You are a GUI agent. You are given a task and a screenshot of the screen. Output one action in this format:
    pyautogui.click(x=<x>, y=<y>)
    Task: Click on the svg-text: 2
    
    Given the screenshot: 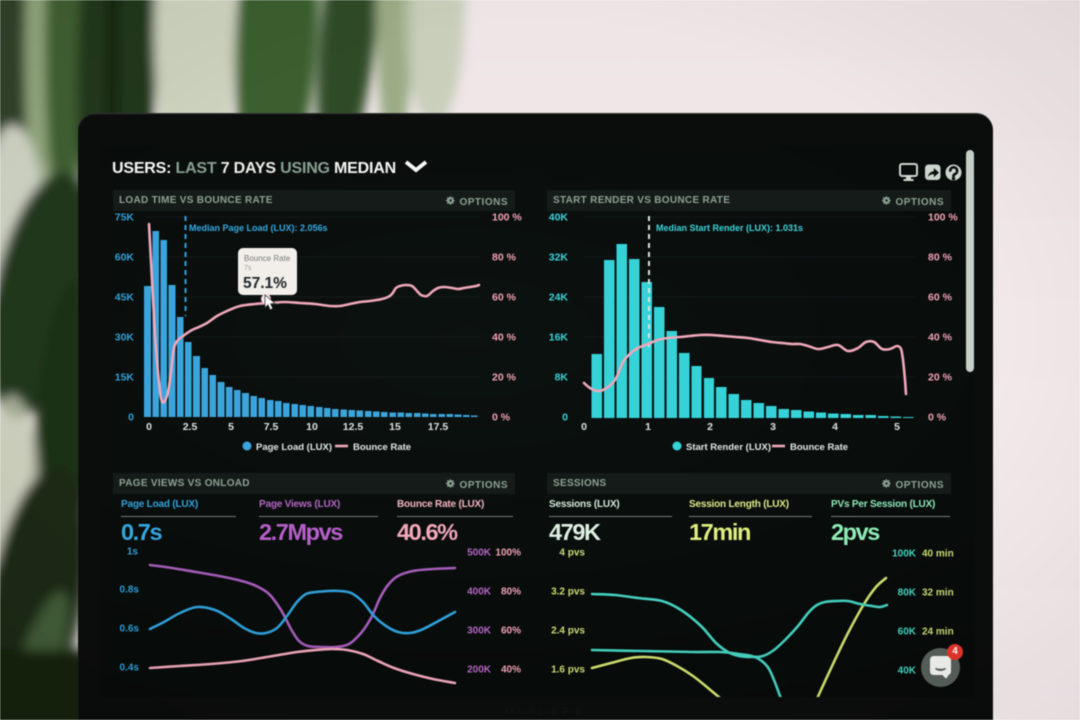 What is the action you would take?
    pyautogui.click(x=710, y=427)
    